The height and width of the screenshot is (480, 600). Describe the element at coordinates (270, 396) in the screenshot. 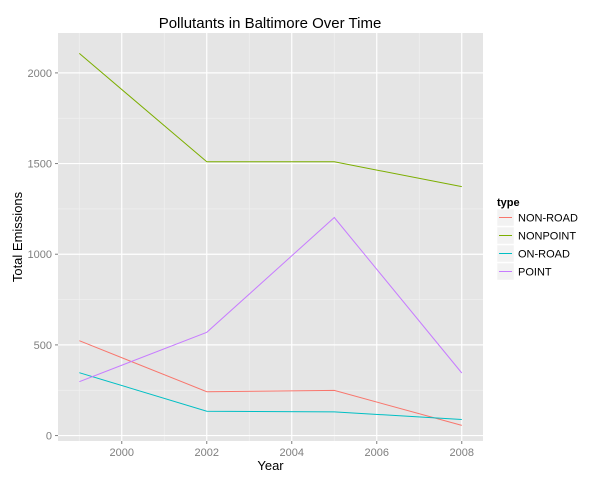

I see `series-line-on-road` at that location.